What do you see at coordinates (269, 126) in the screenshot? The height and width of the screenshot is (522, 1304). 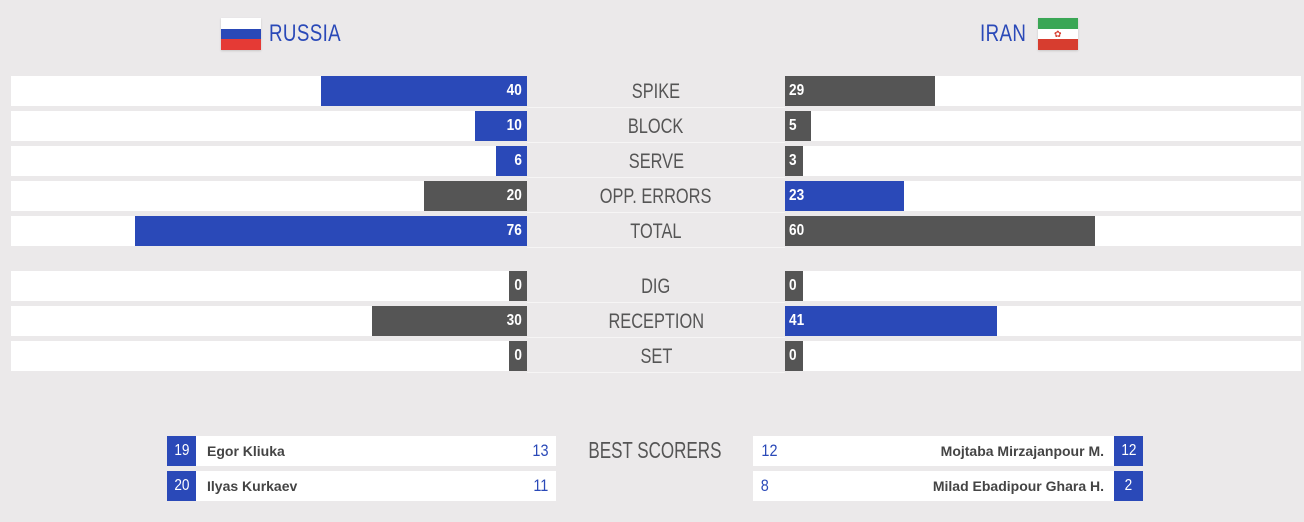 I see `left-track: 10` at bounding box center [269, 126].